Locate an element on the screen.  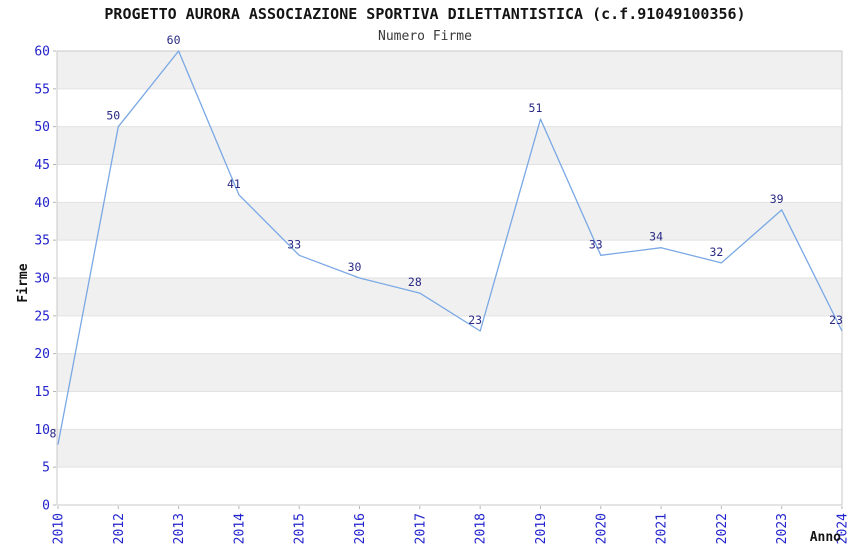
y-tick-label: 35 is located at coordinates (42, 241).